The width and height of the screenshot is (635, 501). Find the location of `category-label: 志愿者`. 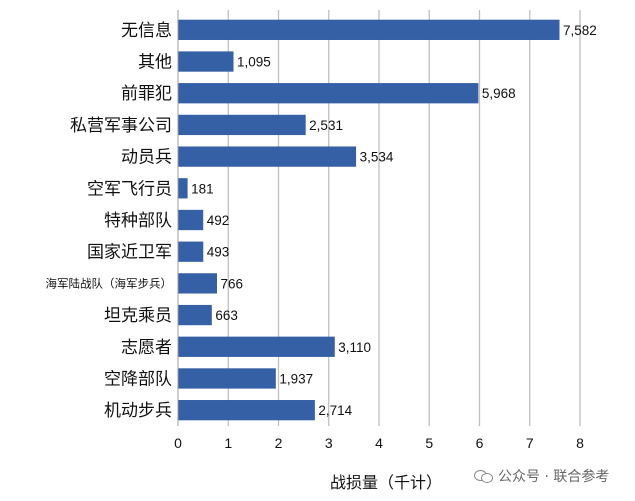

category-label: 志愿者 is located at coordinates (146, 348).